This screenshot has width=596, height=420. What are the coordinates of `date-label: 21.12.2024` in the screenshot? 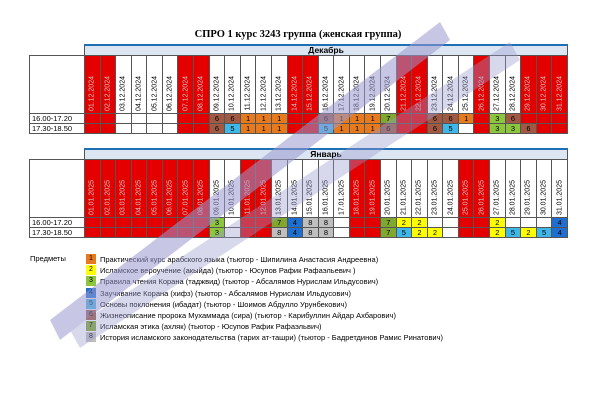 It's located at (404, 93).